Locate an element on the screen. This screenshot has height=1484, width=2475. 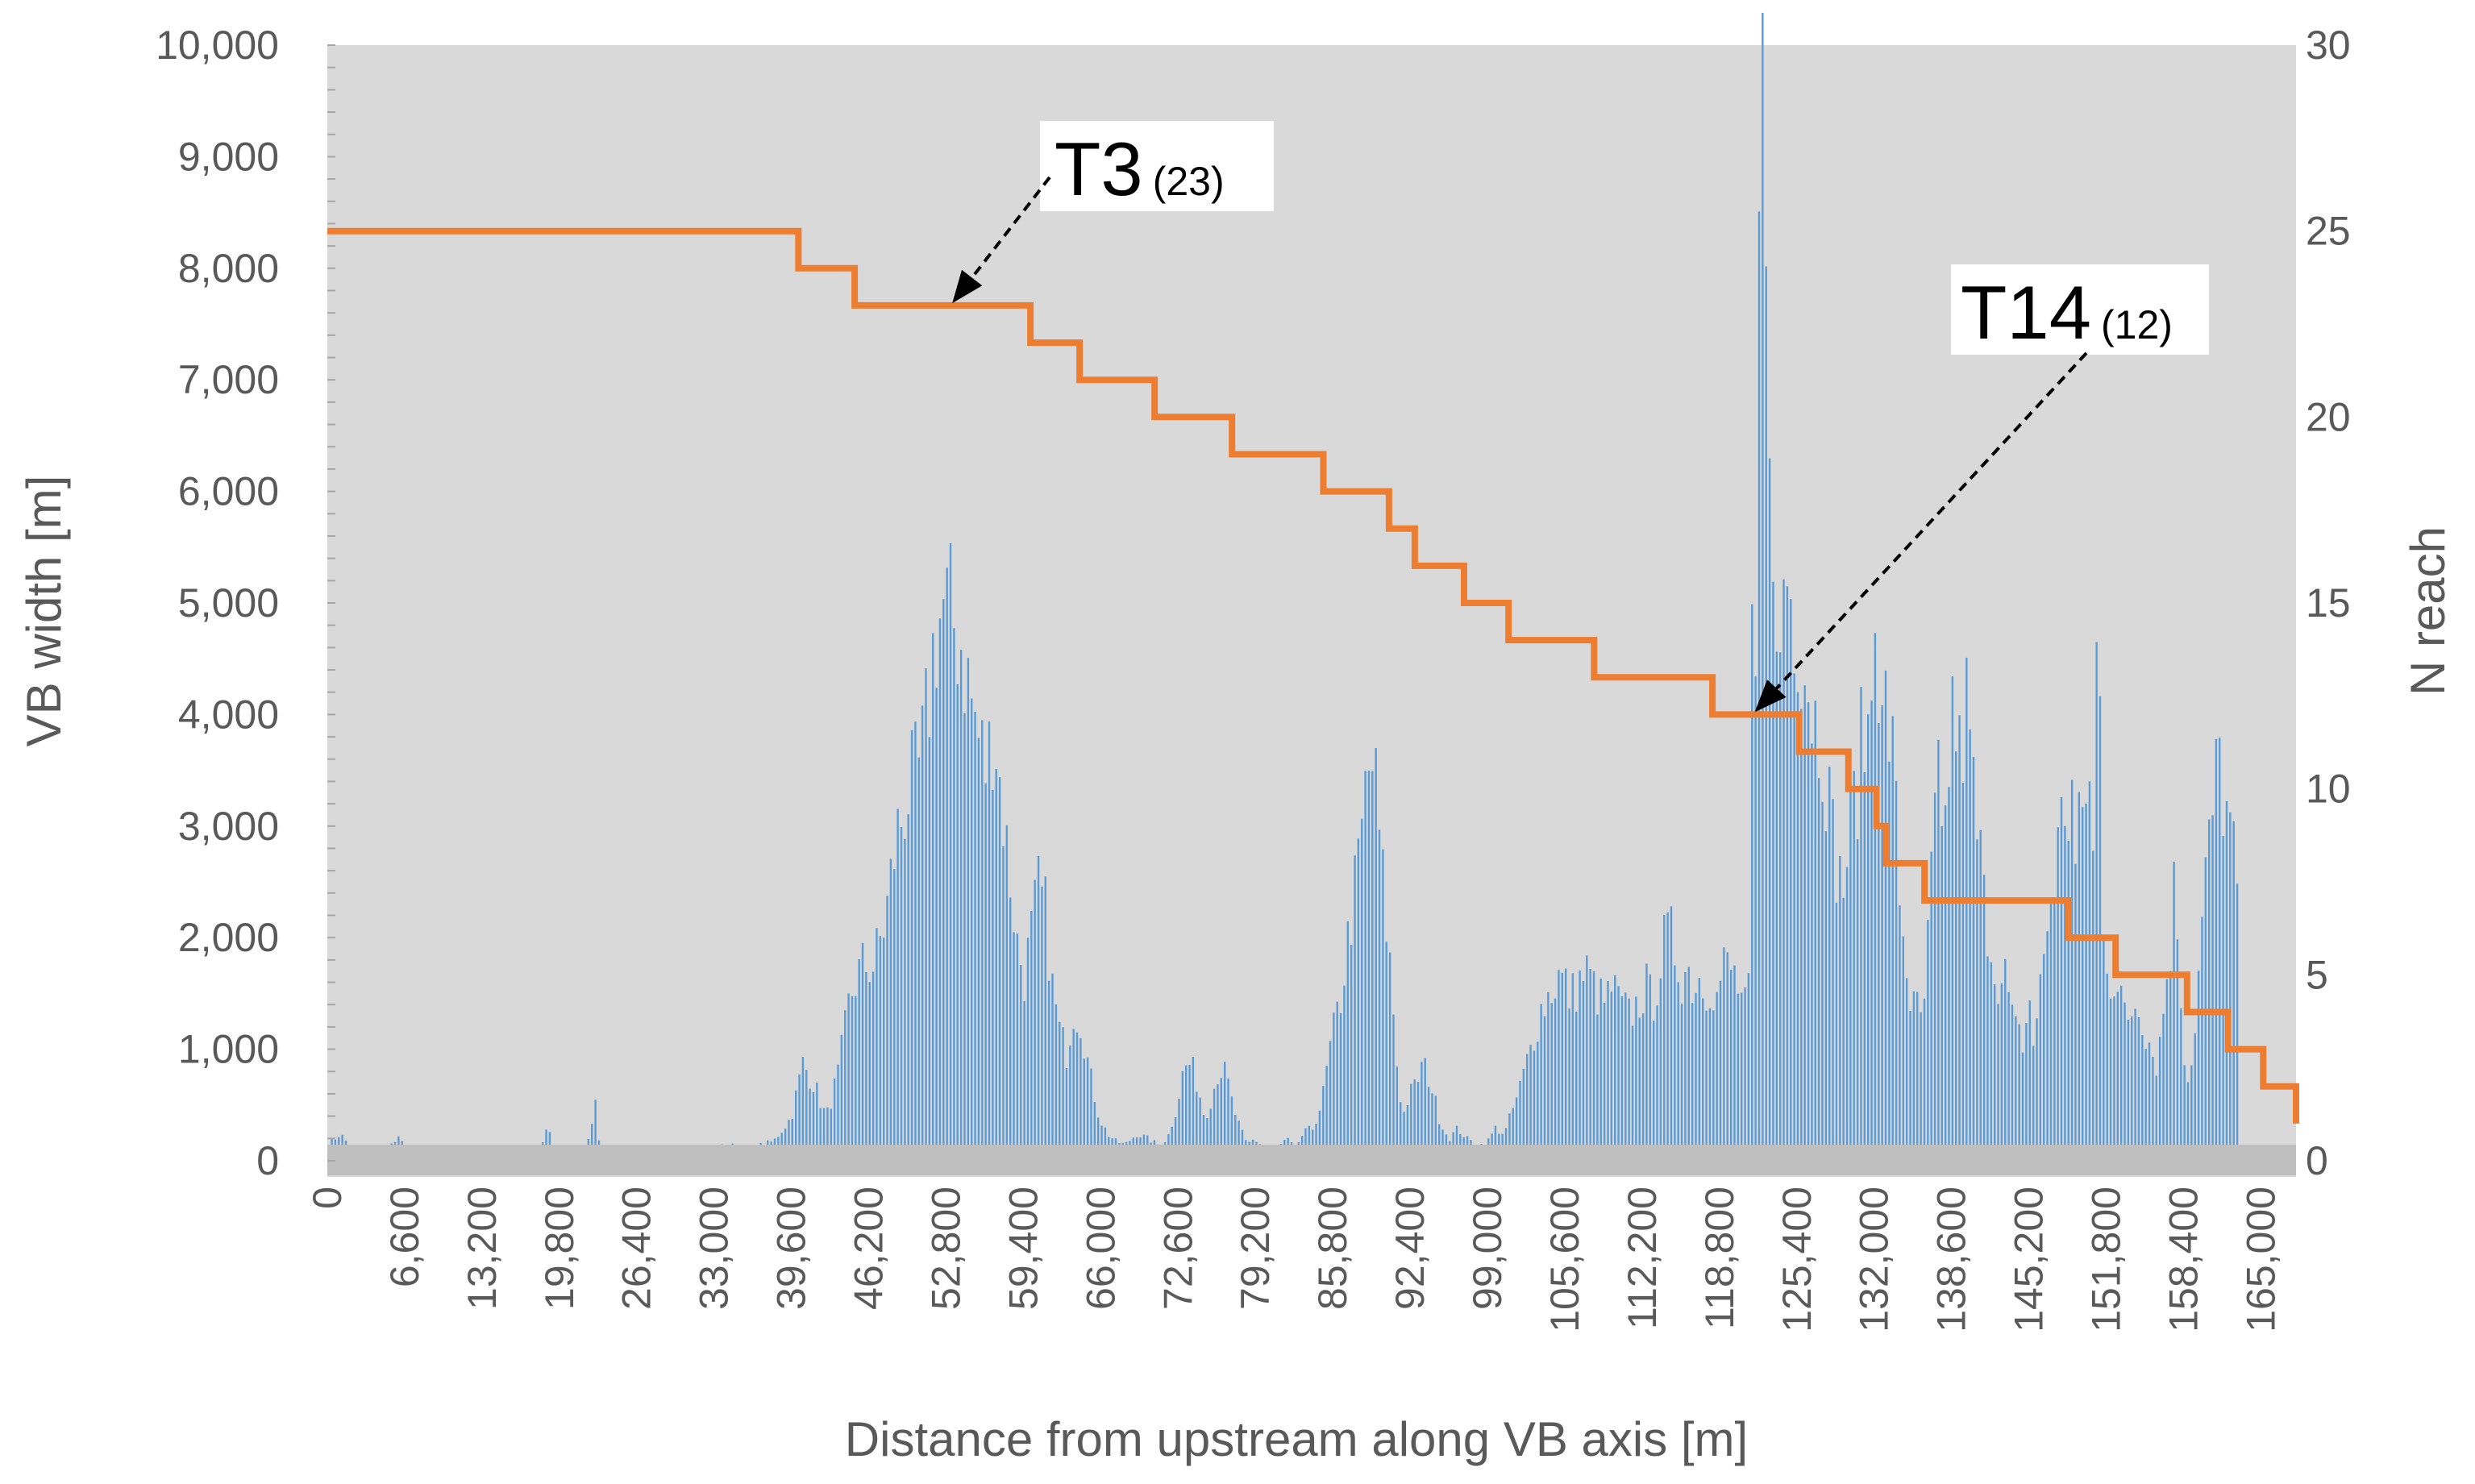
y-axis-left-title: VB width [m] is located at coordinates (44, 611).